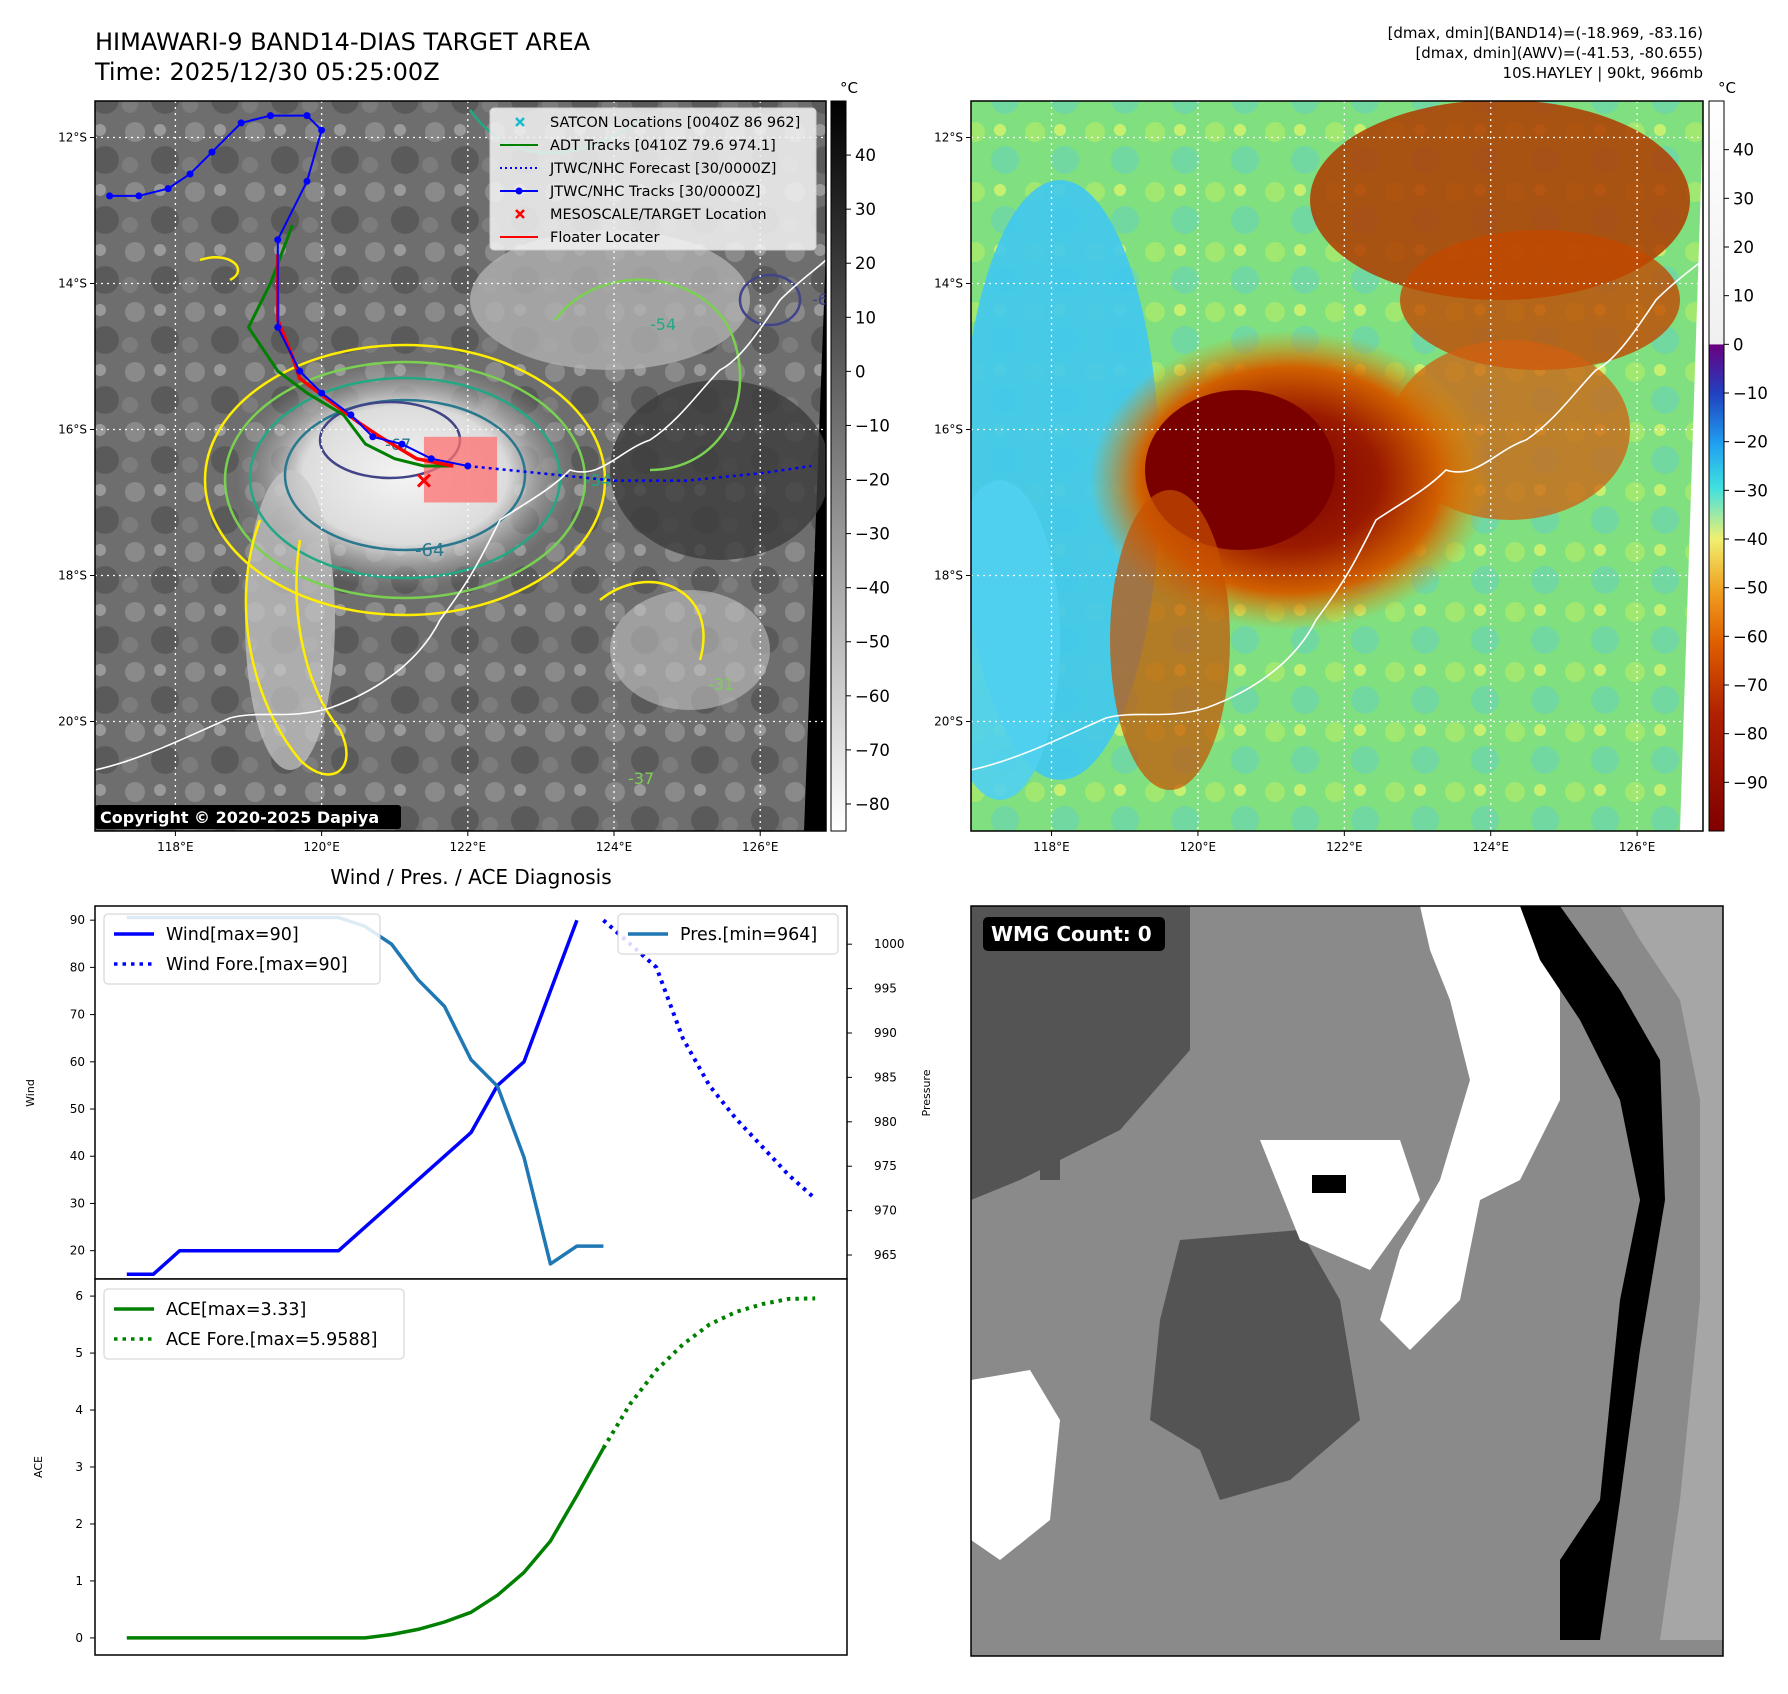 The height and width of the screenshot is (1694, 1788). Describe the element at coordinates (38, 1467) in the screenshot. I see `ace-axis-label: ACE` at that location.